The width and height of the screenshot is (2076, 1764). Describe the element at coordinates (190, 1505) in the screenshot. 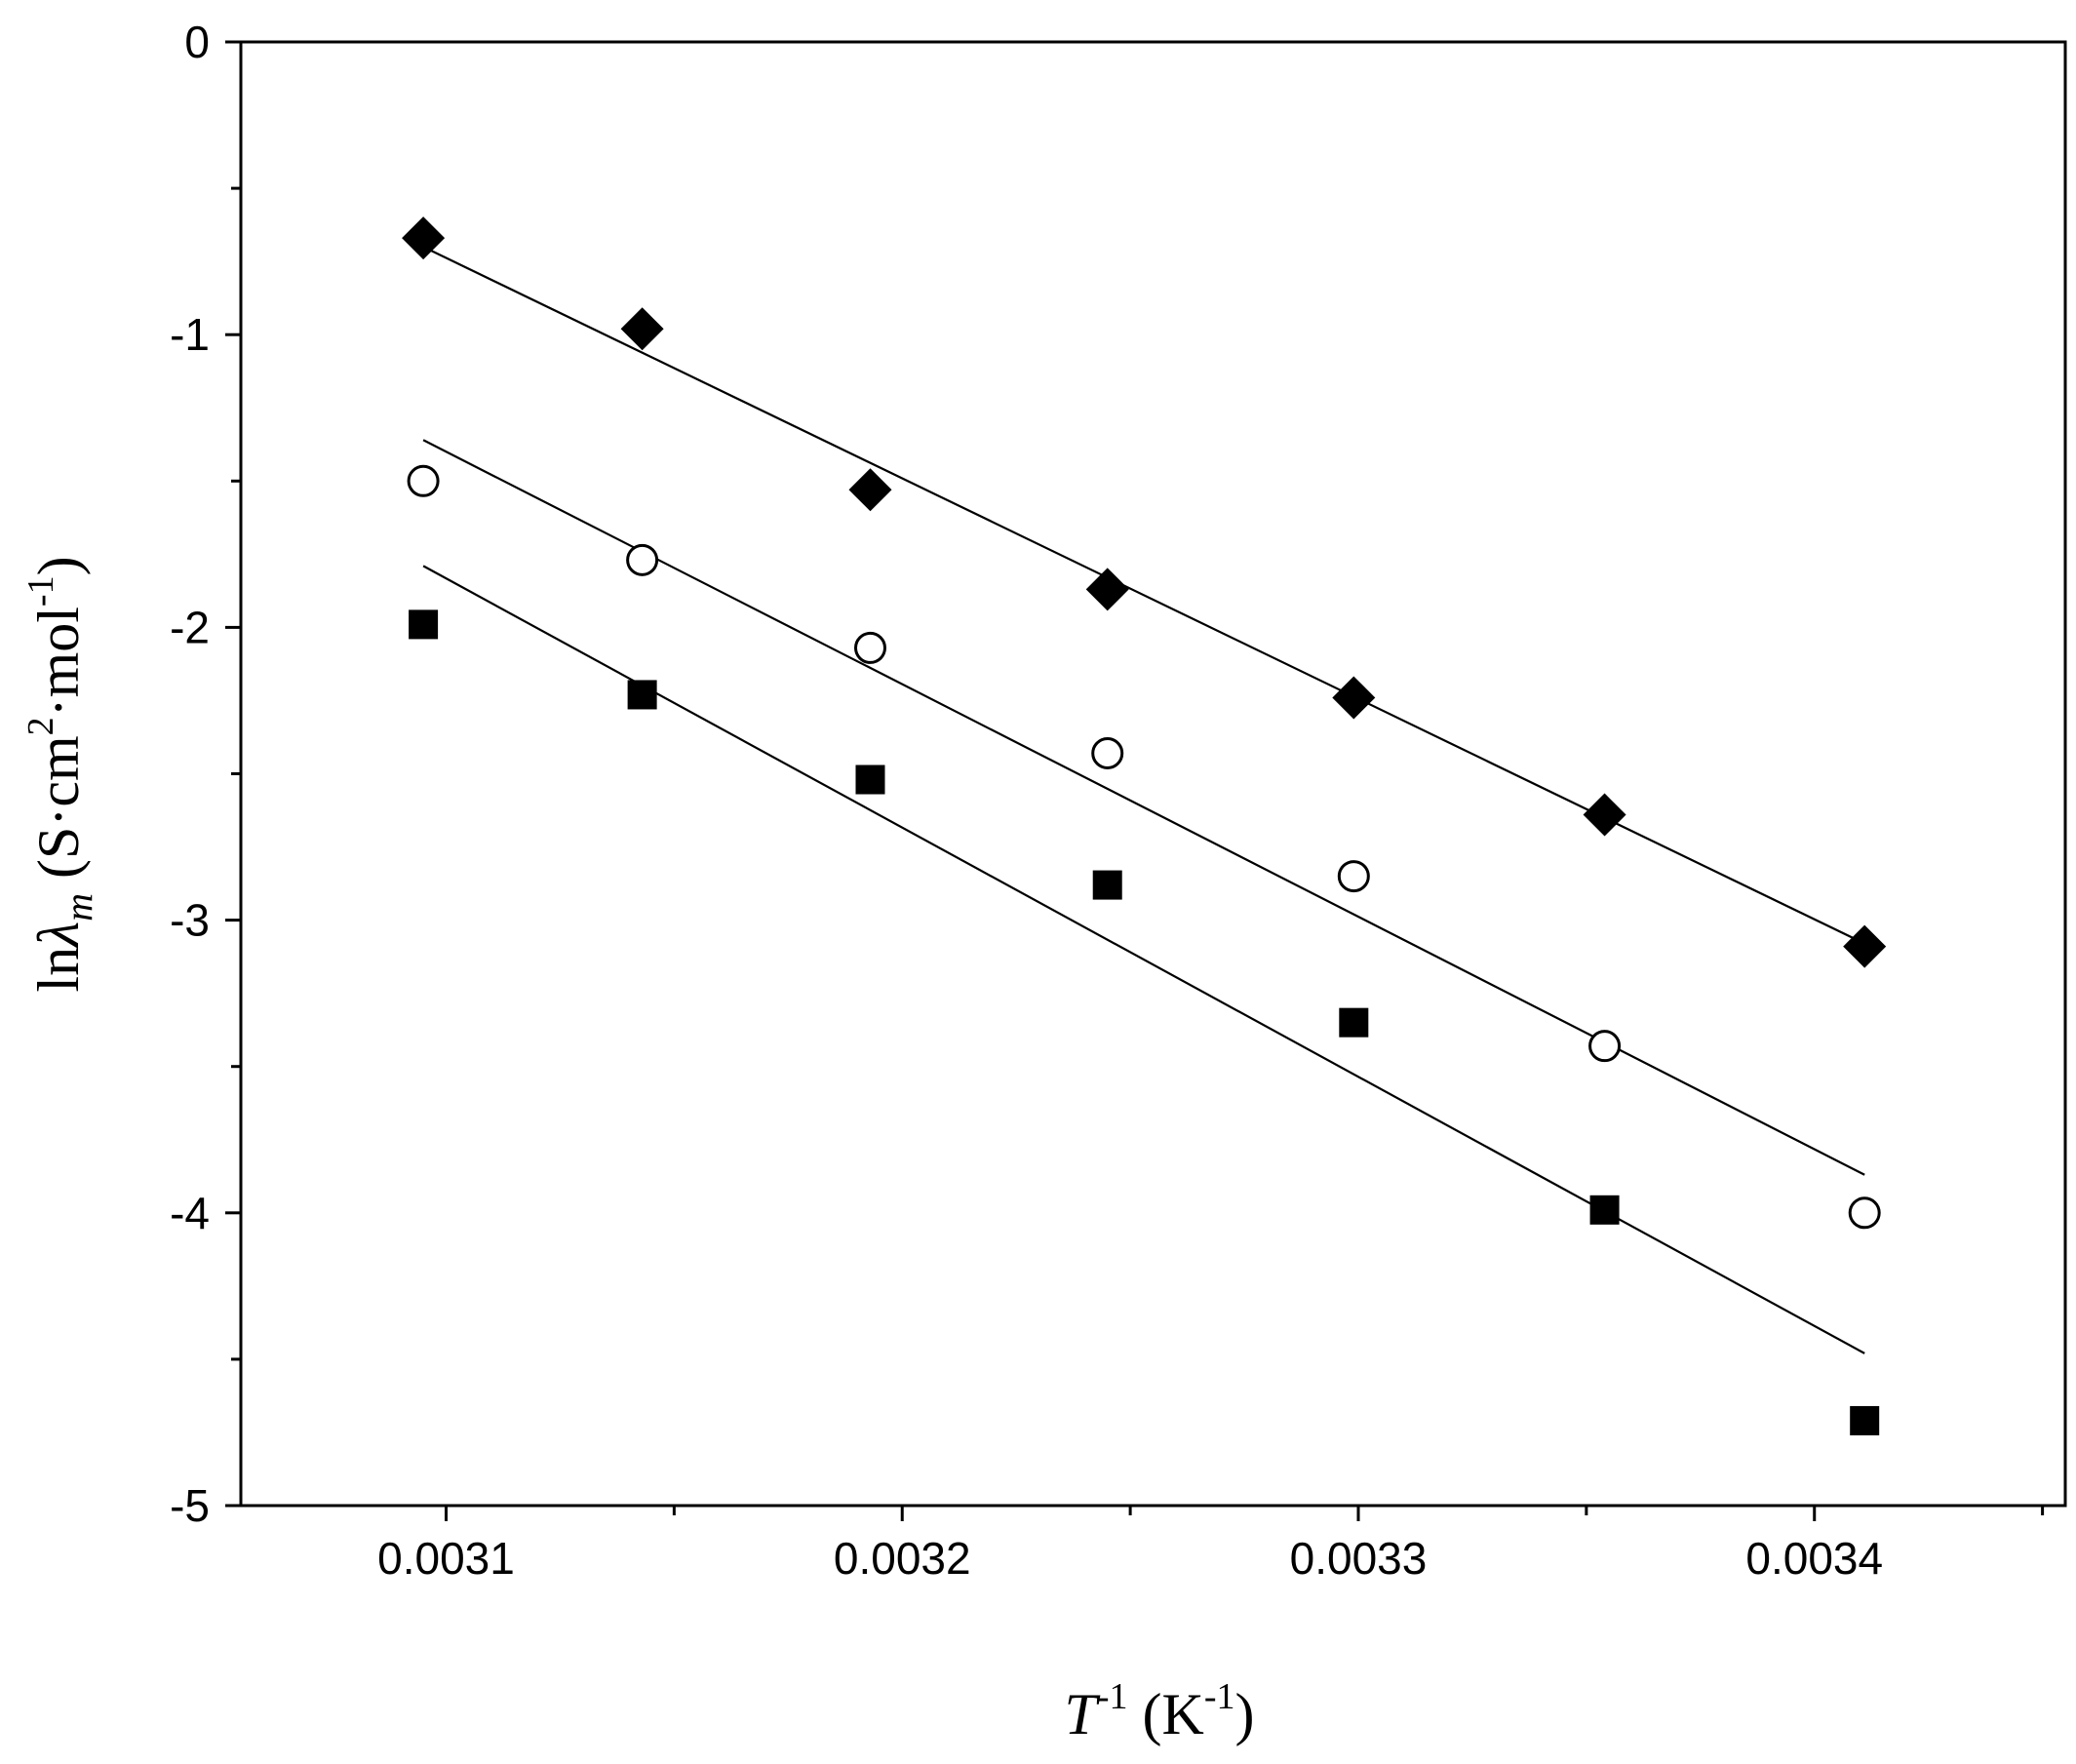

I see `y-tick-label: -5` at that location.